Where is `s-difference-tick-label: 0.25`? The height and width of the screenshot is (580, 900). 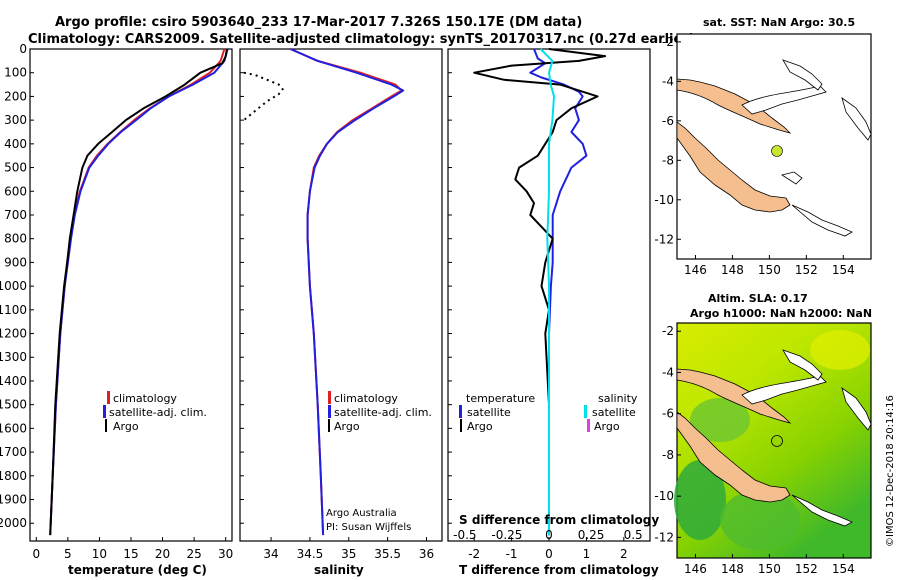 s-difference-tick-label: 0.25 is located at coordinates (591, 535).